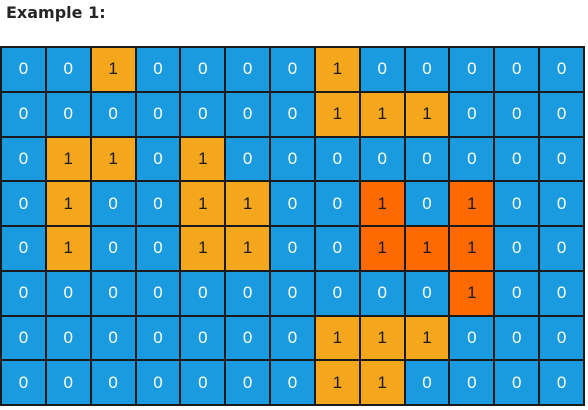  What do you see at coordinates (56, 12) in the screenshot?
I see `example-title: Example 1:` at bounding box center [56, 12].